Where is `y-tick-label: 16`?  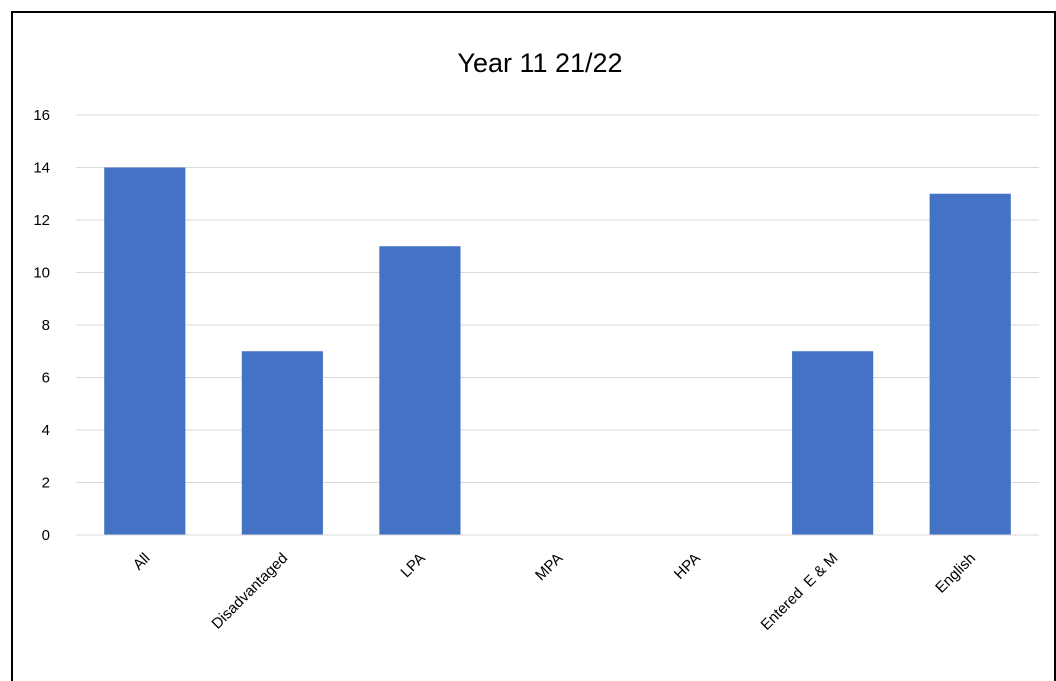
y-tick-label: 16 is located at coordinates (41, 115).